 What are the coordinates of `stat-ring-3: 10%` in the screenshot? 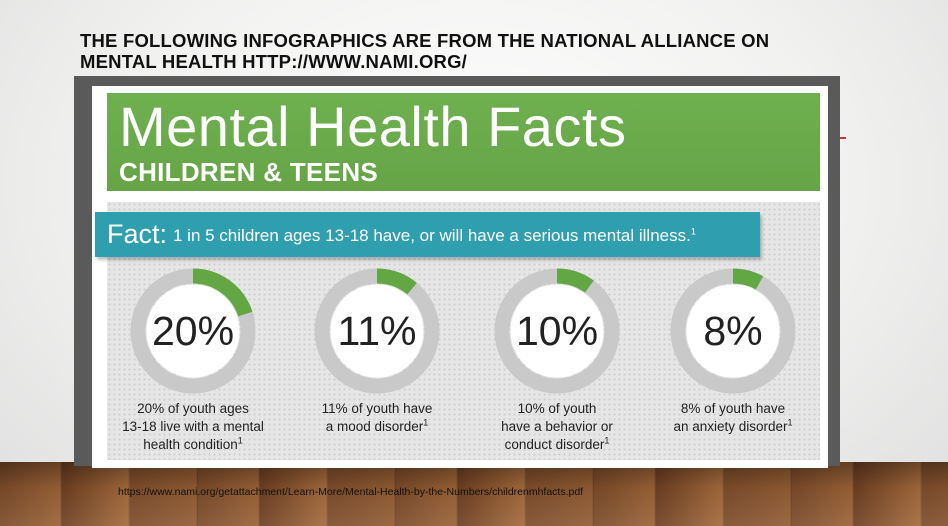 It's located at (557, 331).